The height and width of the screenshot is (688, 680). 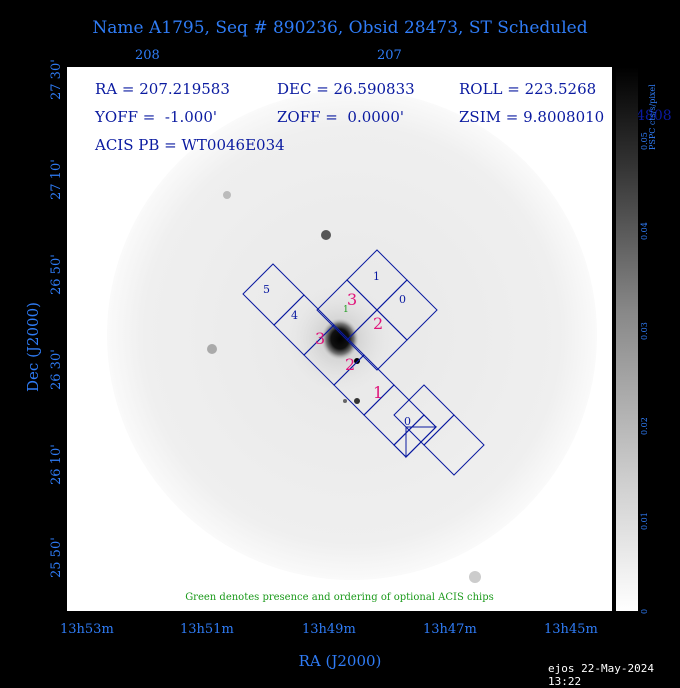 What do you see at coordinates (644, 331) in the screenshot?
I see `cb-tick-003: 0.03` at bounding box center [644, 331].